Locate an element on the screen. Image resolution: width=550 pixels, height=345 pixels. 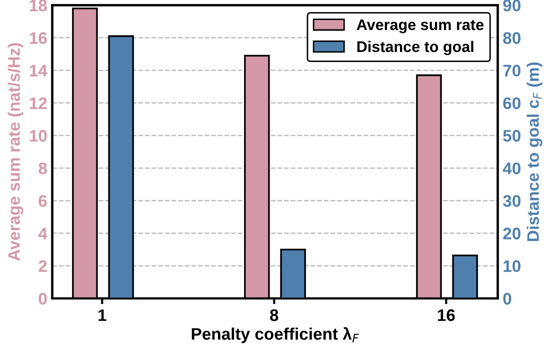
y2-tick-label: 80 is located at coordinates (511, 38).